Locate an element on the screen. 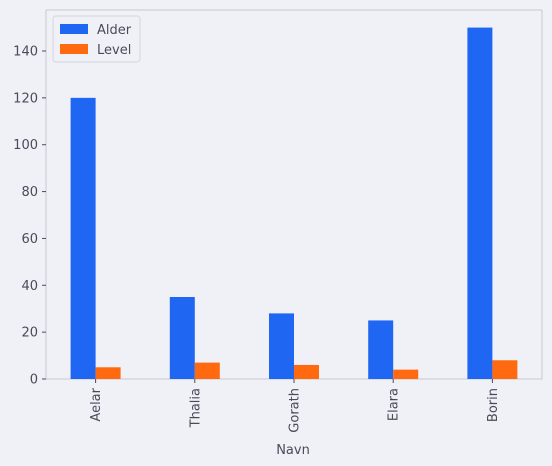 The image size is (552, 466). x-tick-label-gorath: Gorath is located at coordinates (295, 410).